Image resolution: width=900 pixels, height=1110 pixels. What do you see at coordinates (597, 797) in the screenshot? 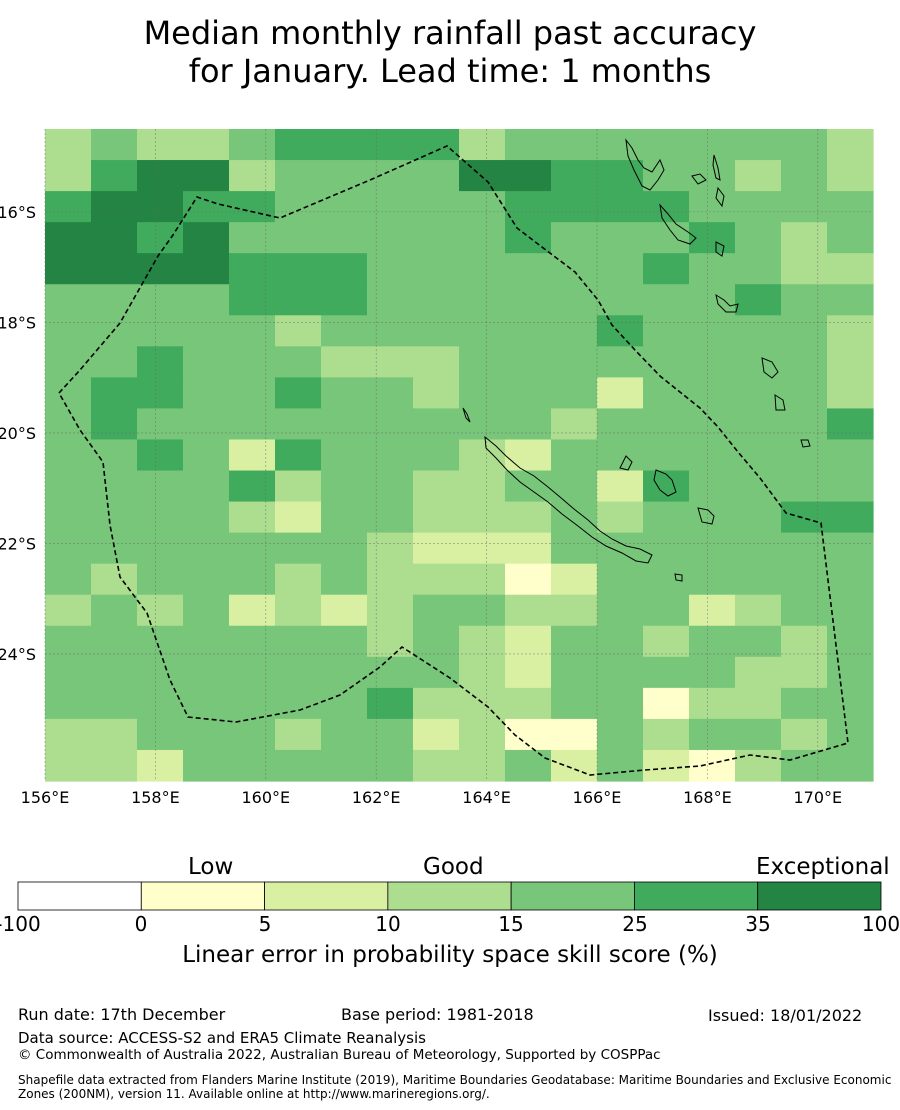
I see `longitude-tick-label: 166°E` at bounding box center [597, 797].